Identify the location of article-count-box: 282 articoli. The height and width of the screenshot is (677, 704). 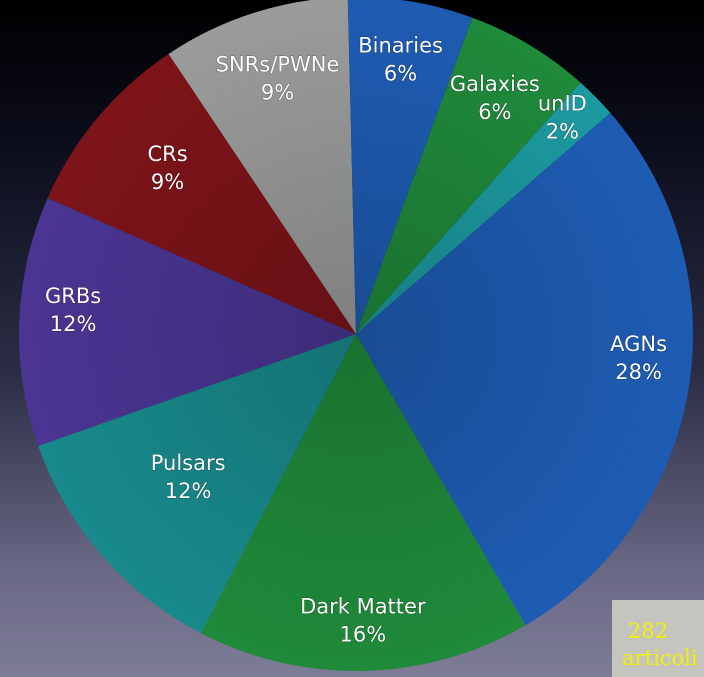
(658, 638).